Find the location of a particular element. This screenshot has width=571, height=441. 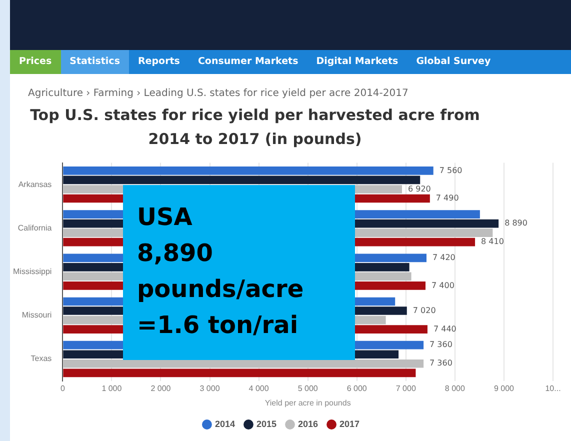

y-tick-label: Texas is located at coordinates (41, 359).